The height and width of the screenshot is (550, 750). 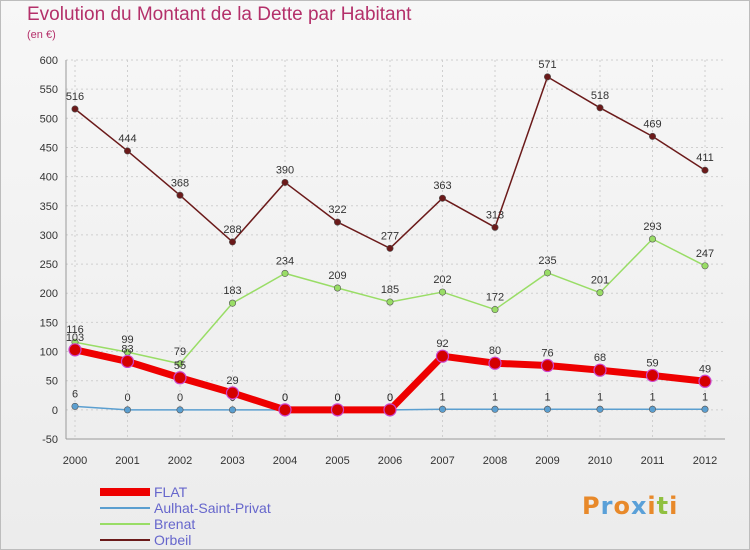 What do you see at coordinates (41, 35) in the screenshot?
I see `chart-unit: (en €)` at bounding box center [41, 35].